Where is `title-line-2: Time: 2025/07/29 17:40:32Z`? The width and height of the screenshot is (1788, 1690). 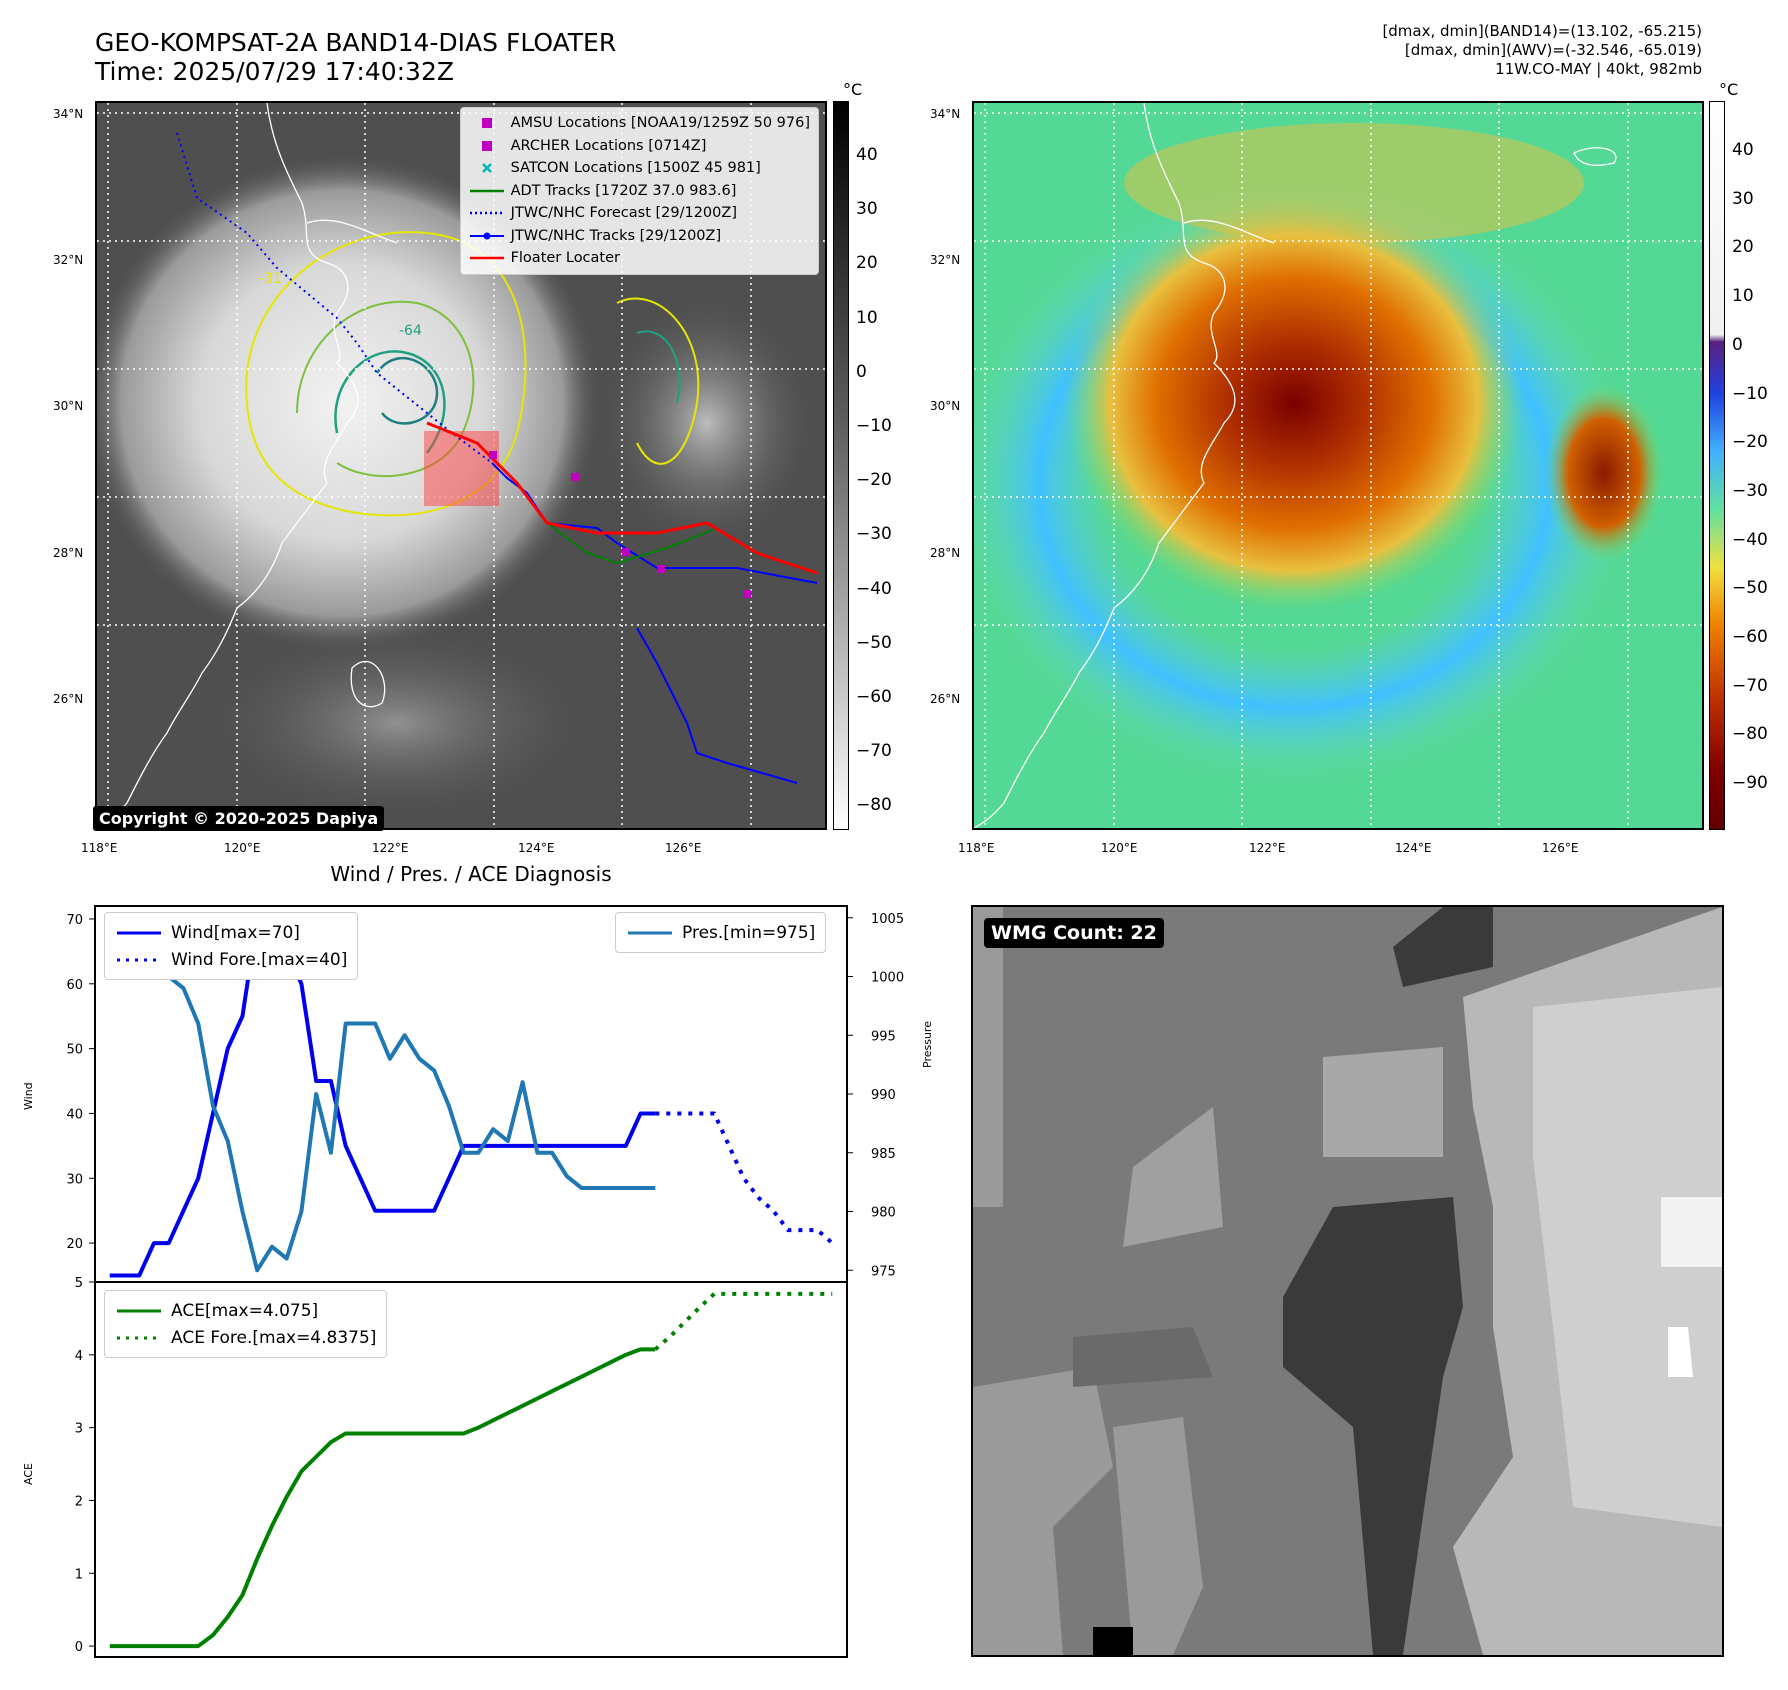 title-line-2: Time: 2025/07/29 17:40:32Z is located at coordinates (274, 71).